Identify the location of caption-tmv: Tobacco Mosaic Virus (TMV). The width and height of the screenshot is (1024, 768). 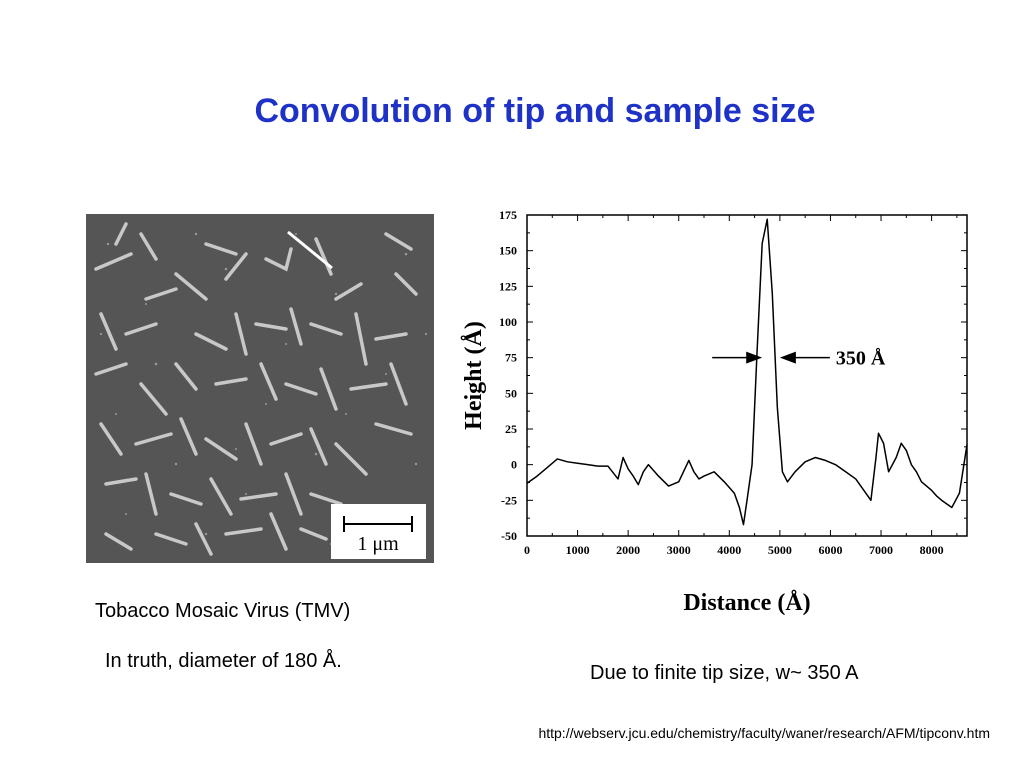
(223, 611).